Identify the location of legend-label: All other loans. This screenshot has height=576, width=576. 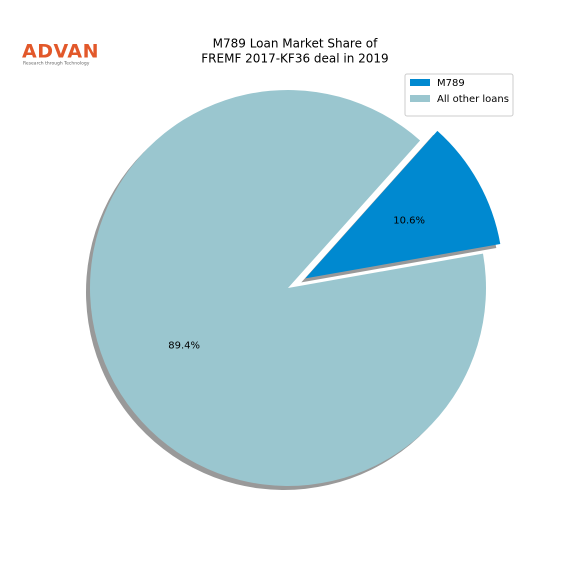
(473, 99).